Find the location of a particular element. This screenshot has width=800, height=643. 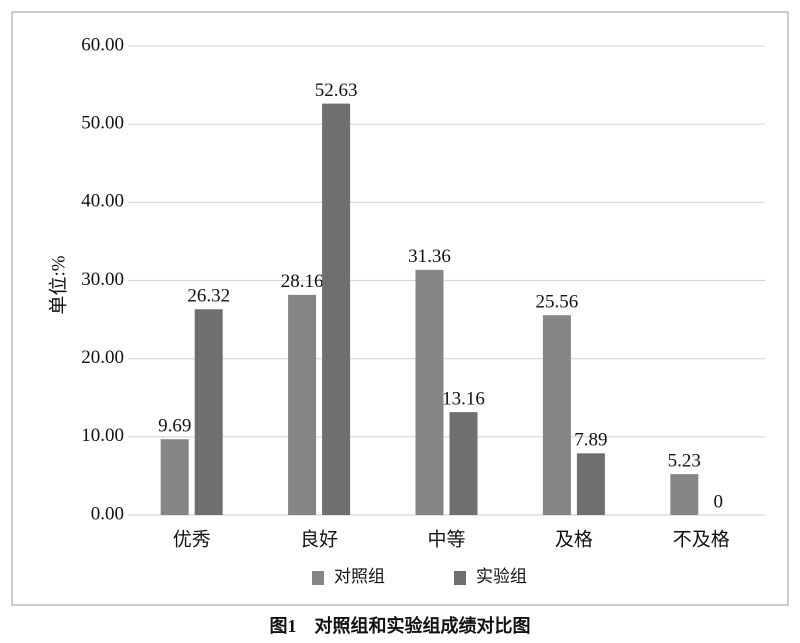

value-label: 0 is located at coordinates (719, 501).